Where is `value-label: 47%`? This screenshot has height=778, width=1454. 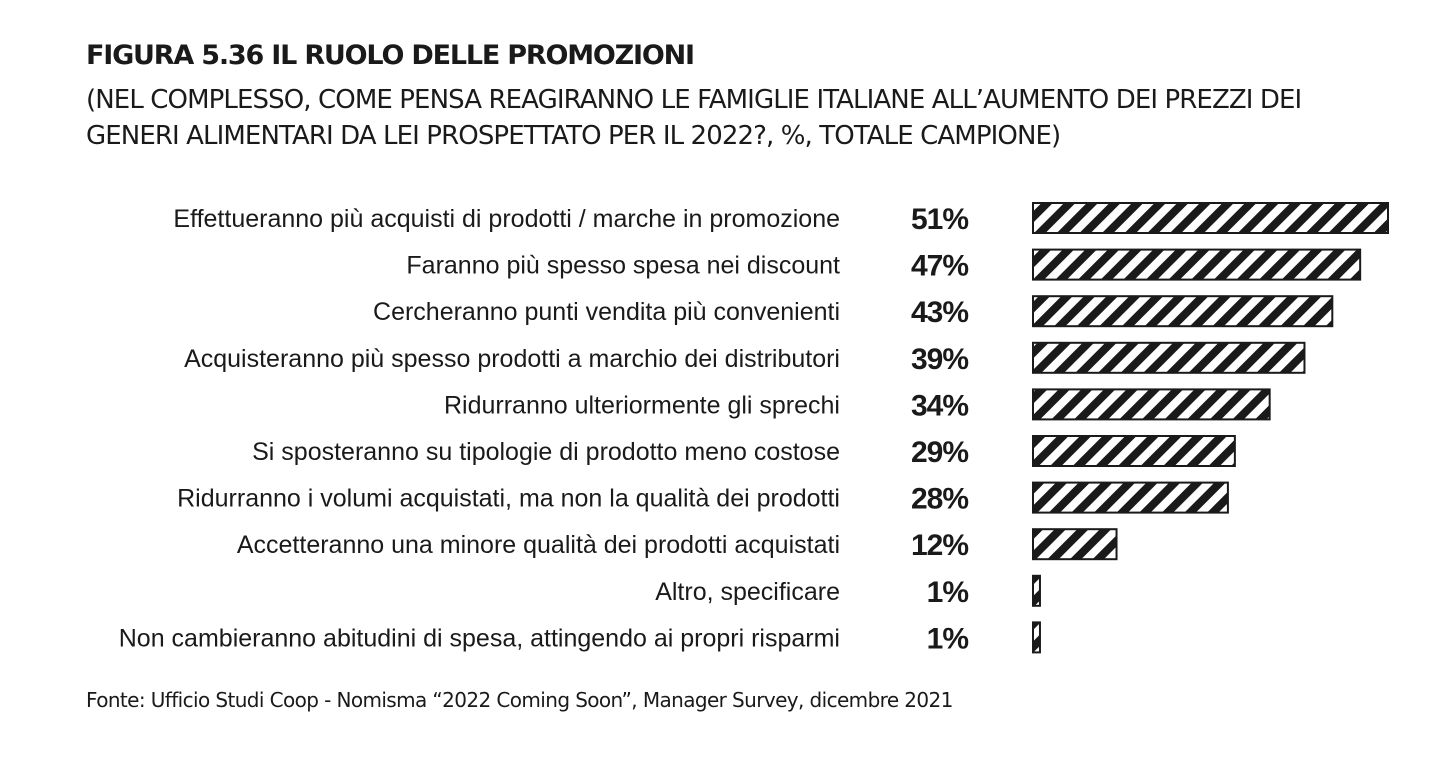 value-label: 47% is located at coordinates (939, 266).